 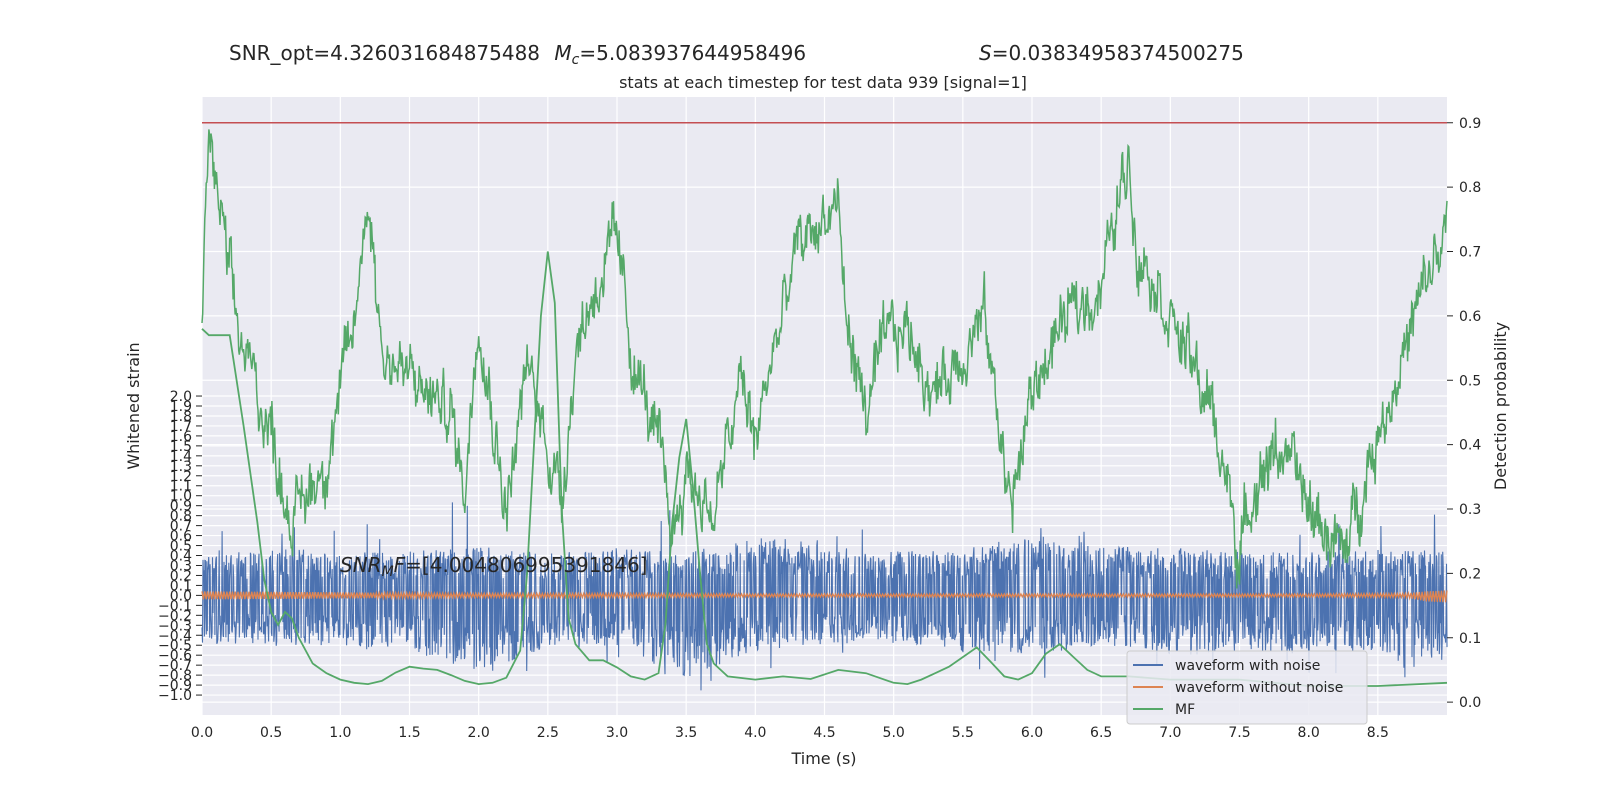 What do you see at coordinates (181, 397) in the screenshot?
I see `y-left-tick-label: 2.0` at bounding box center [181, 397].